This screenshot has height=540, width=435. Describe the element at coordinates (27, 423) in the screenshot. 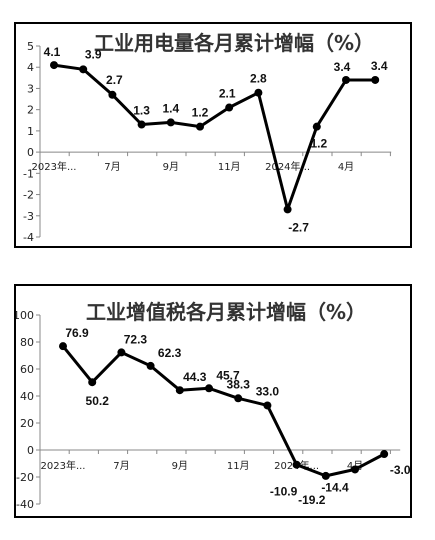

I see `y-tick-label: 20` at that location.